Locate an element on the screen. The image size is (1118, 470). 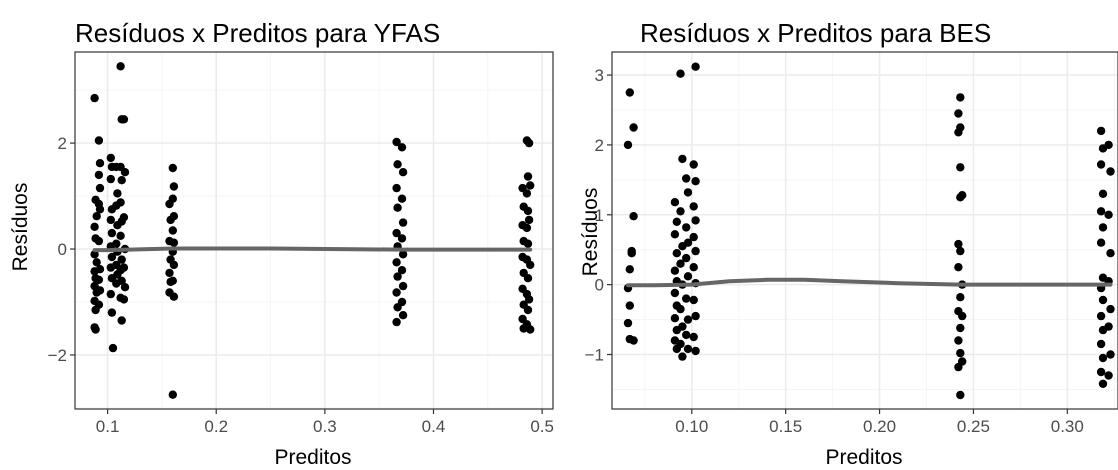
bes-x-tick-label: 0.30 is located at coordinates (1067, 426).